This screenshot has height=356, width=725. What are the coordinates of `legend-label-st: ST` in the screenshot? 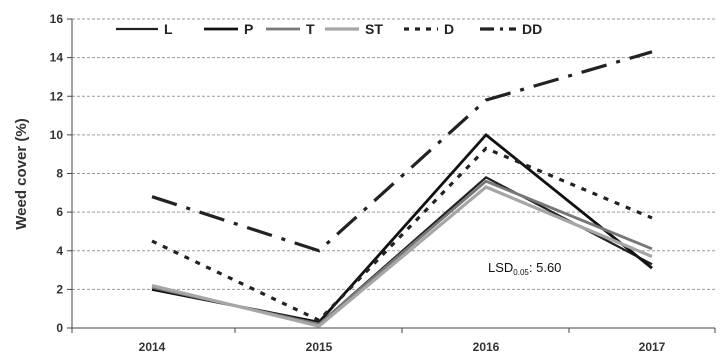 It's located at (374, 29).